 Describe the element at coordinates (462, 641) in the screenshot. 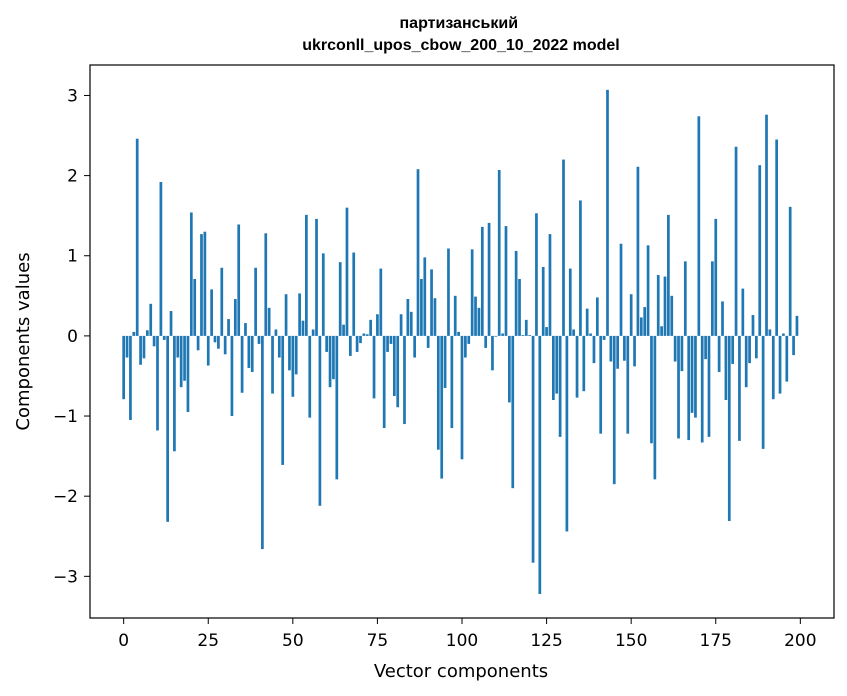

I see `x-tick-label-100: 100` at that location.